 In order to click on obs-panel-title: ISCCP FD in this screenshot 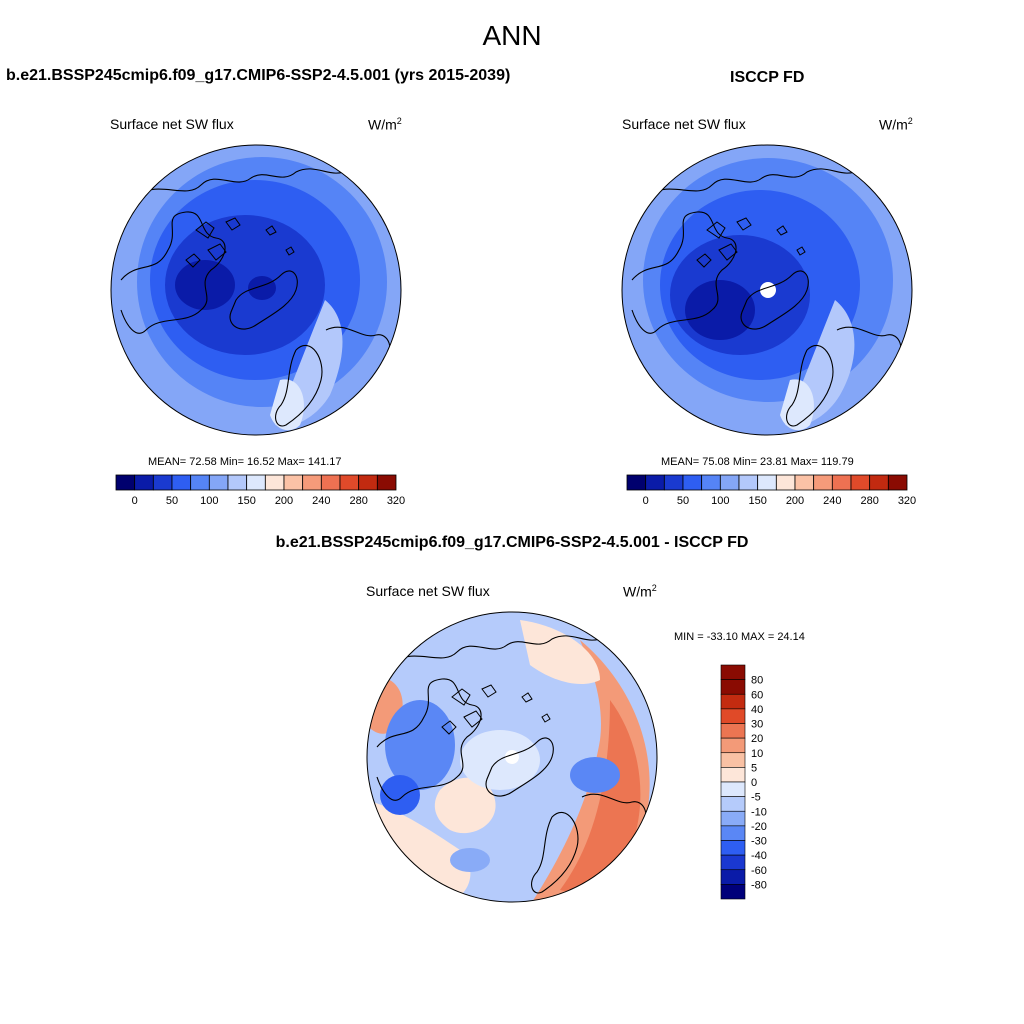, I will do `click(767, 77)`.